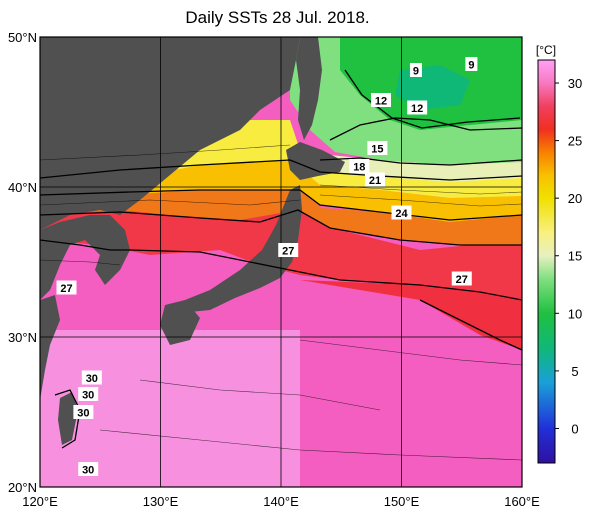  I want to click on x-tick-label: 160°E, so click(522, 501).